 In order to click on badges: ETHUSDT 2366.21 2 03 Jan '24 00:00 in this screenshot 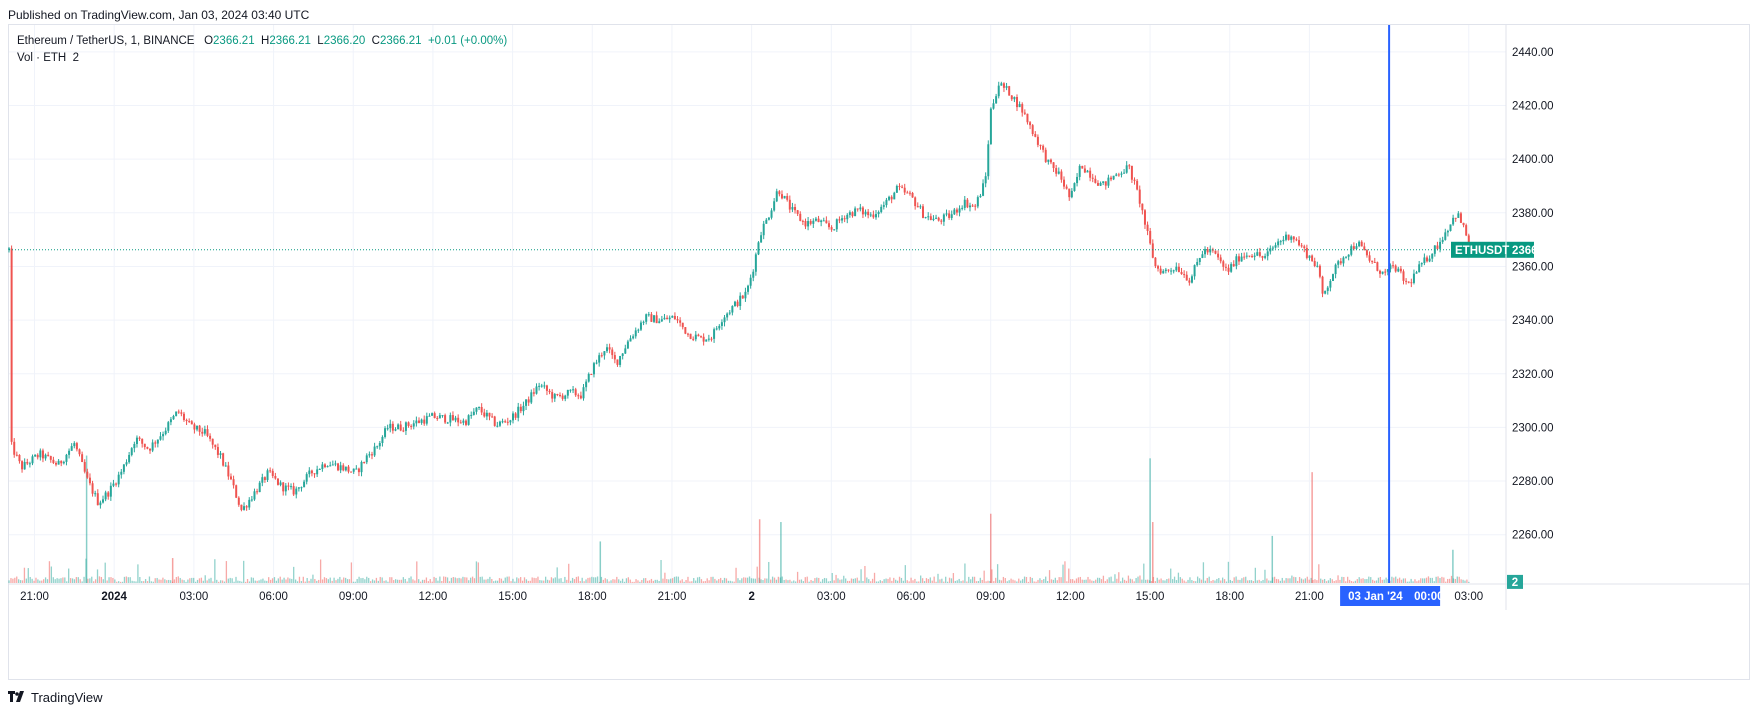, I will do `click(1447, 423)`.